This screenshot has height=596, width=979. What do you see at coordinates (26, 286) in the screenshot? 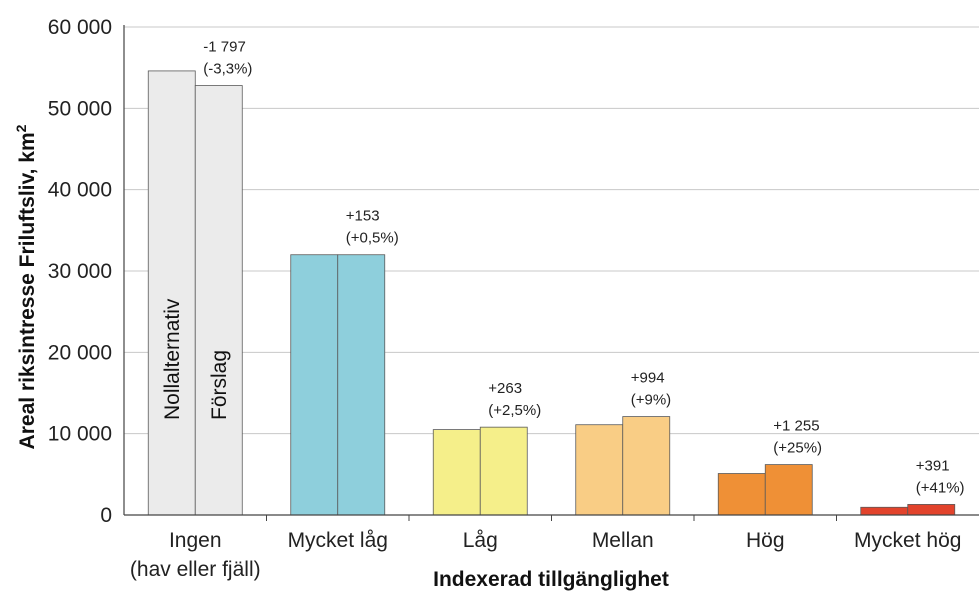
I see `y-axis-title: Areal riksintresse Friluftsliv, km2` at bounding box center [26, 286].